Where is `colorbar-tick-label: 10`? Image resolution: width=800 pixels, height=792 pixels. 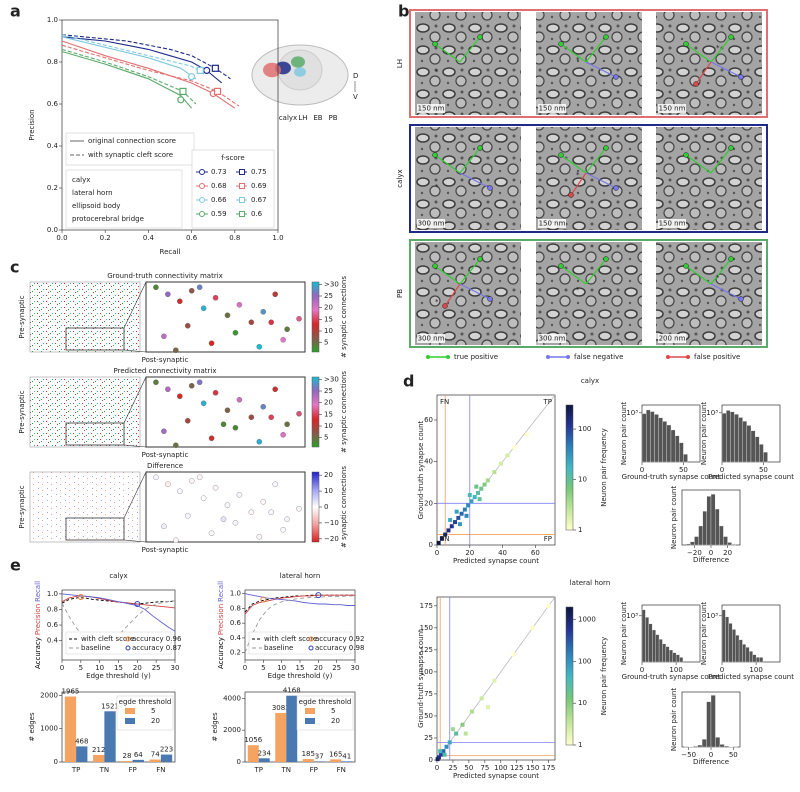
colorbar-tick-label: 10 is located at coordinates (582, 480).